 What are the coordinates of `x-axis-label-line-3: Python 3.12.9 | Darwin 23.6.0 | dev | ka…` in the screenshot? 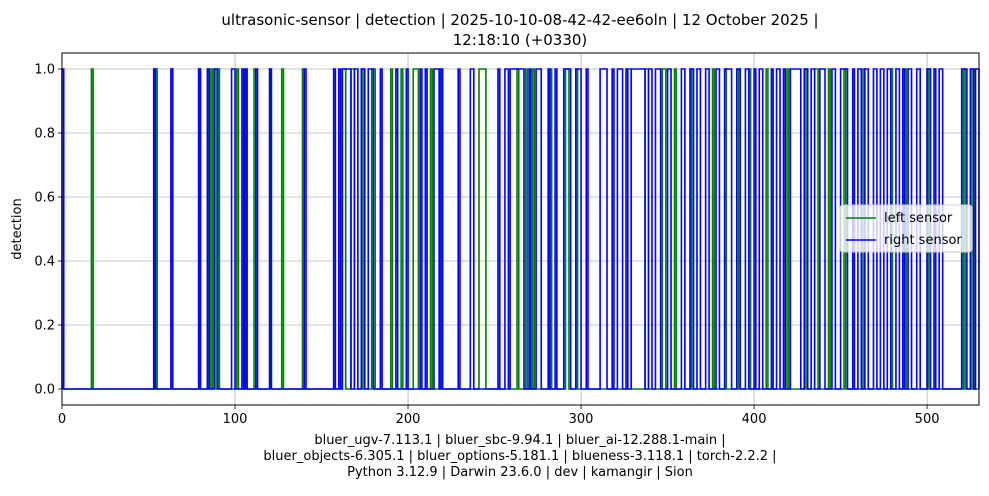 It's located at (520, 472).